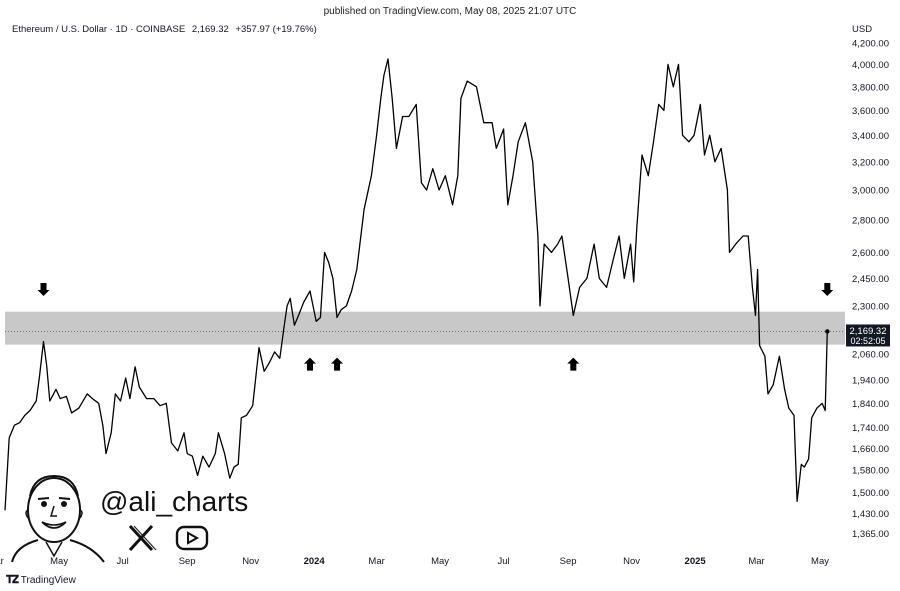 This screenshot has height=591, width=900. What do you see at coordinates (870, 279) in the screenshot?
I see `y-tick-label: 2,450.00` at bounding box center [870, 279].